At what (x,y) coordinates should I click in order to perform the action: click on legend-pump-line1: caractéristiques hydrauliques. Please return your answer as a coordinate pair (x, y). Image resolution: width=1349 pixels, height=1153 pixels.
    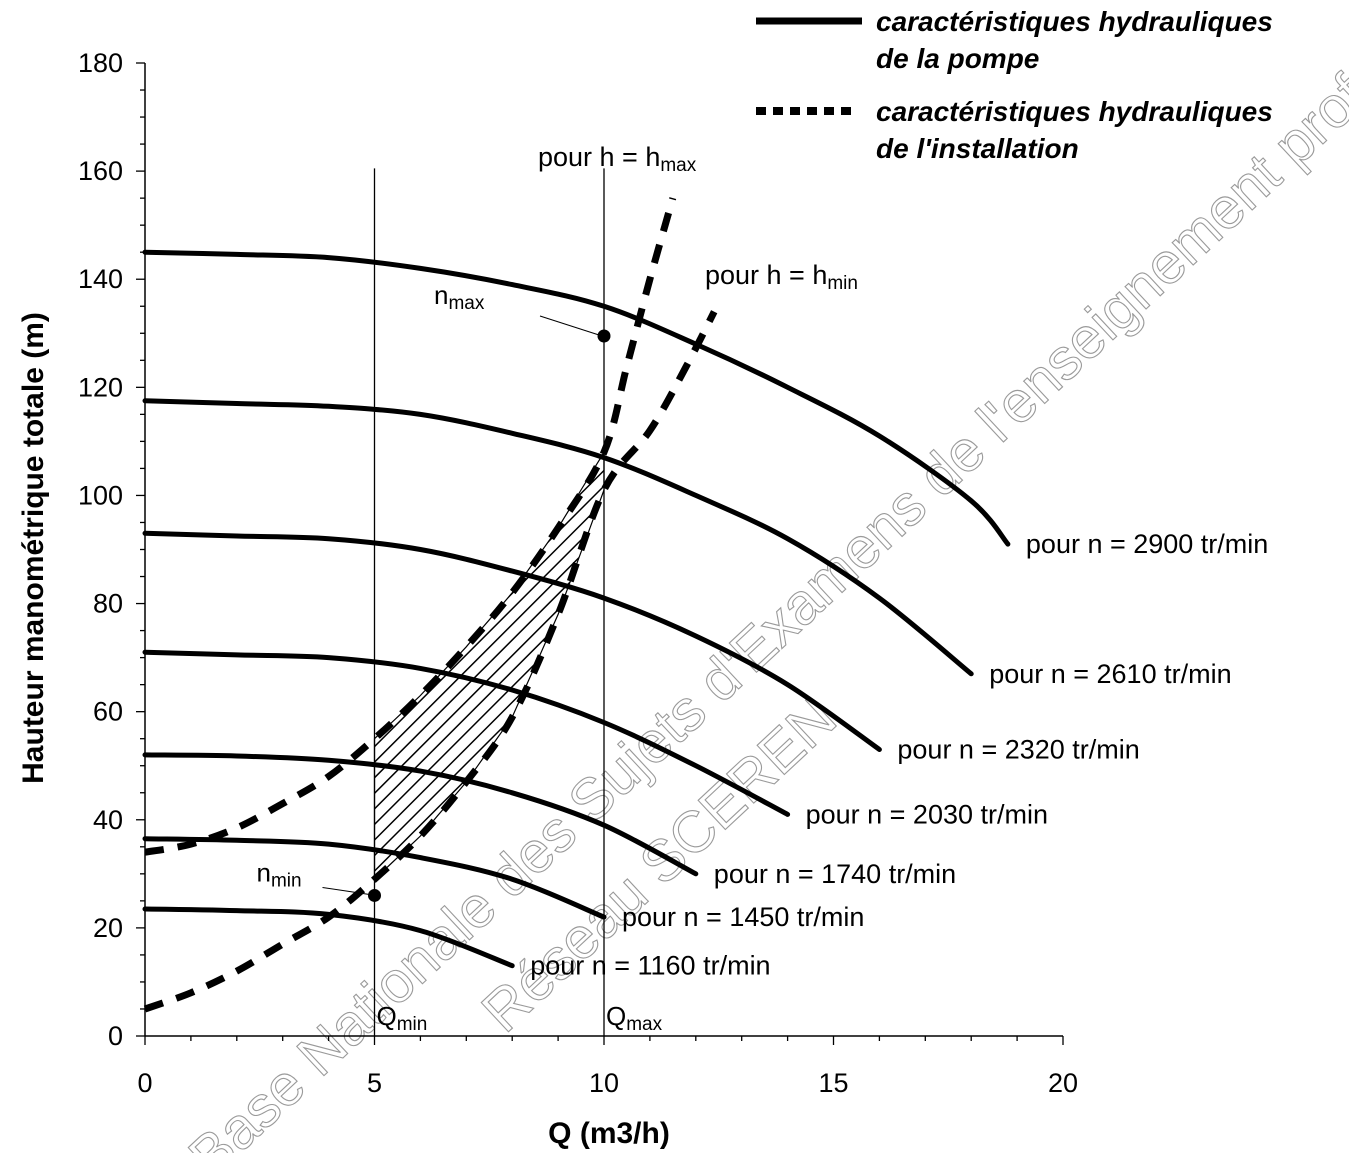
    Looking at the image, I should click on (1074, 21).